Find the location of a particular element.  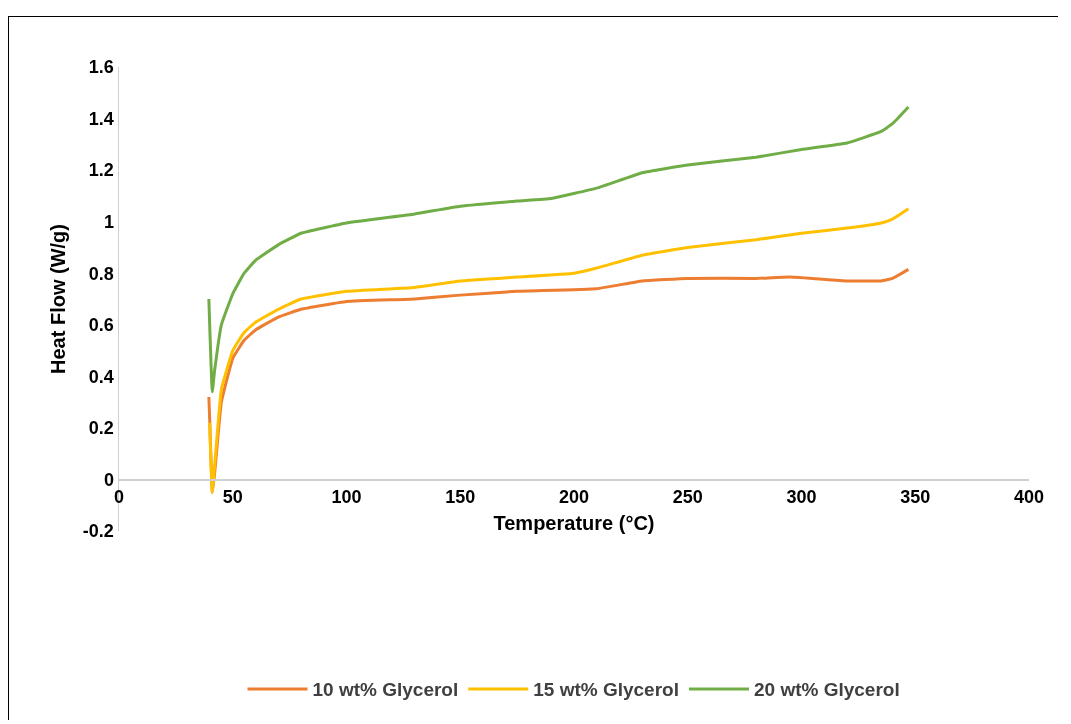

x-tick-label: 150 is located at coordinates (460, 496).